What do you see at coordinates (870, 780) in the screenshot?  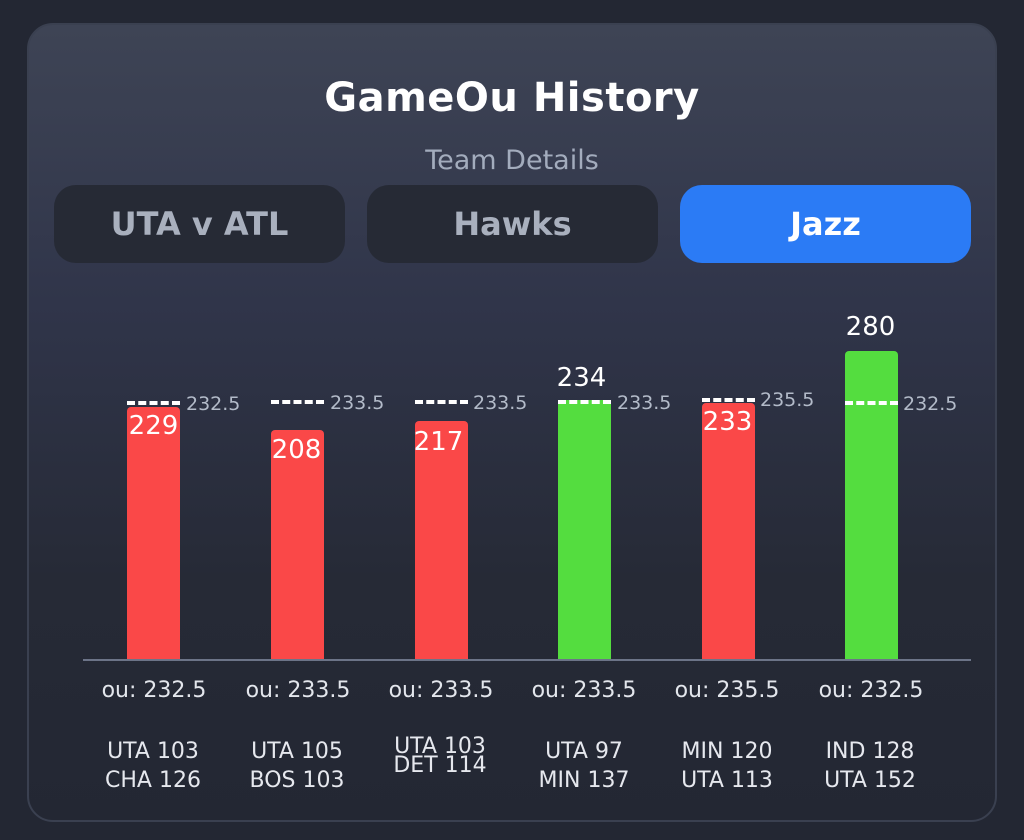 I see `score-line-2: UTA 152` at bounding box center [870, 780].